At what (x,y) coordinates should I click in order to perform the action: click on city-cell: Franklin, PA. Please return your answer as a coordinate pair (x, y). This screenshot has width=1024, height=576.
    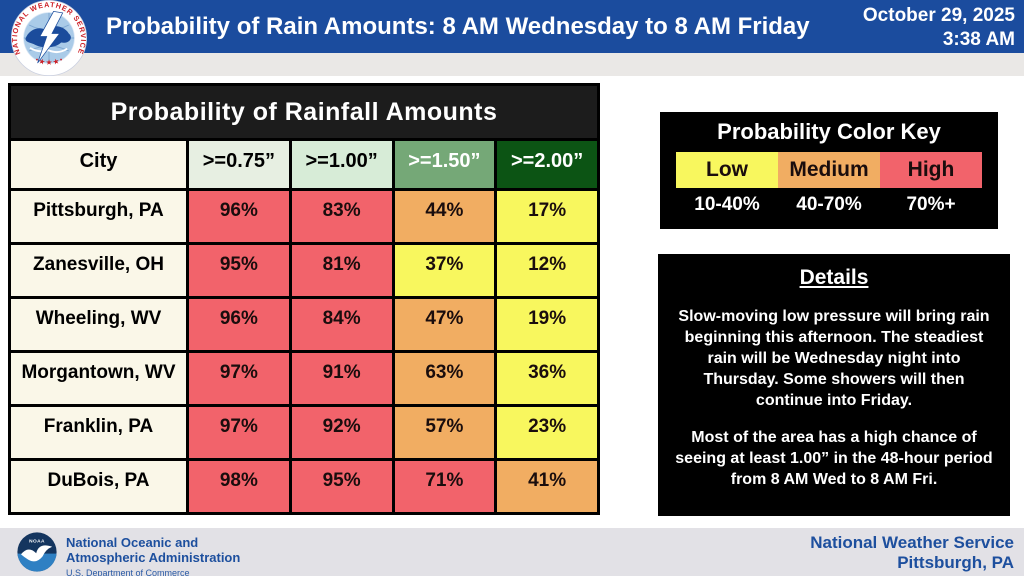
    Looking at the image, I should click on (98, 432).